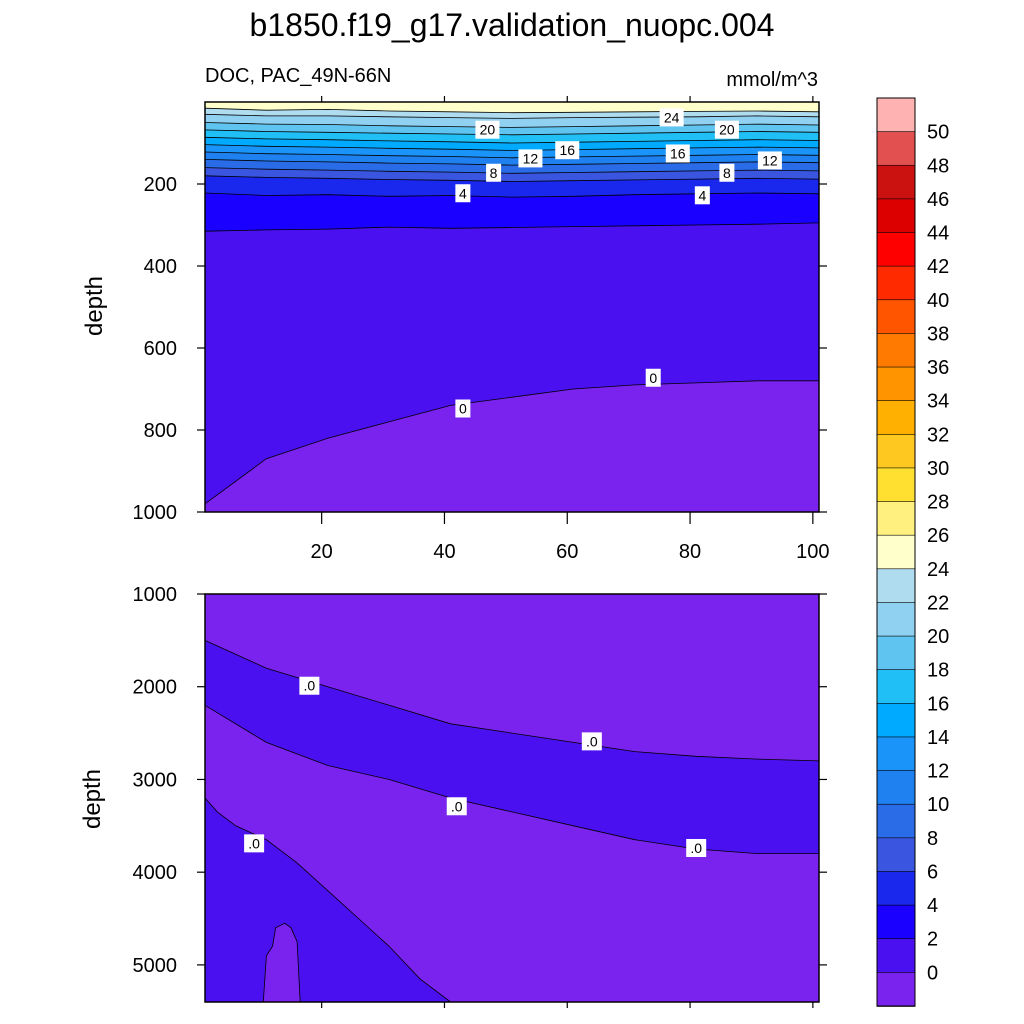  I want to click on upper-contour-label-text: 16, so click(678, 153).